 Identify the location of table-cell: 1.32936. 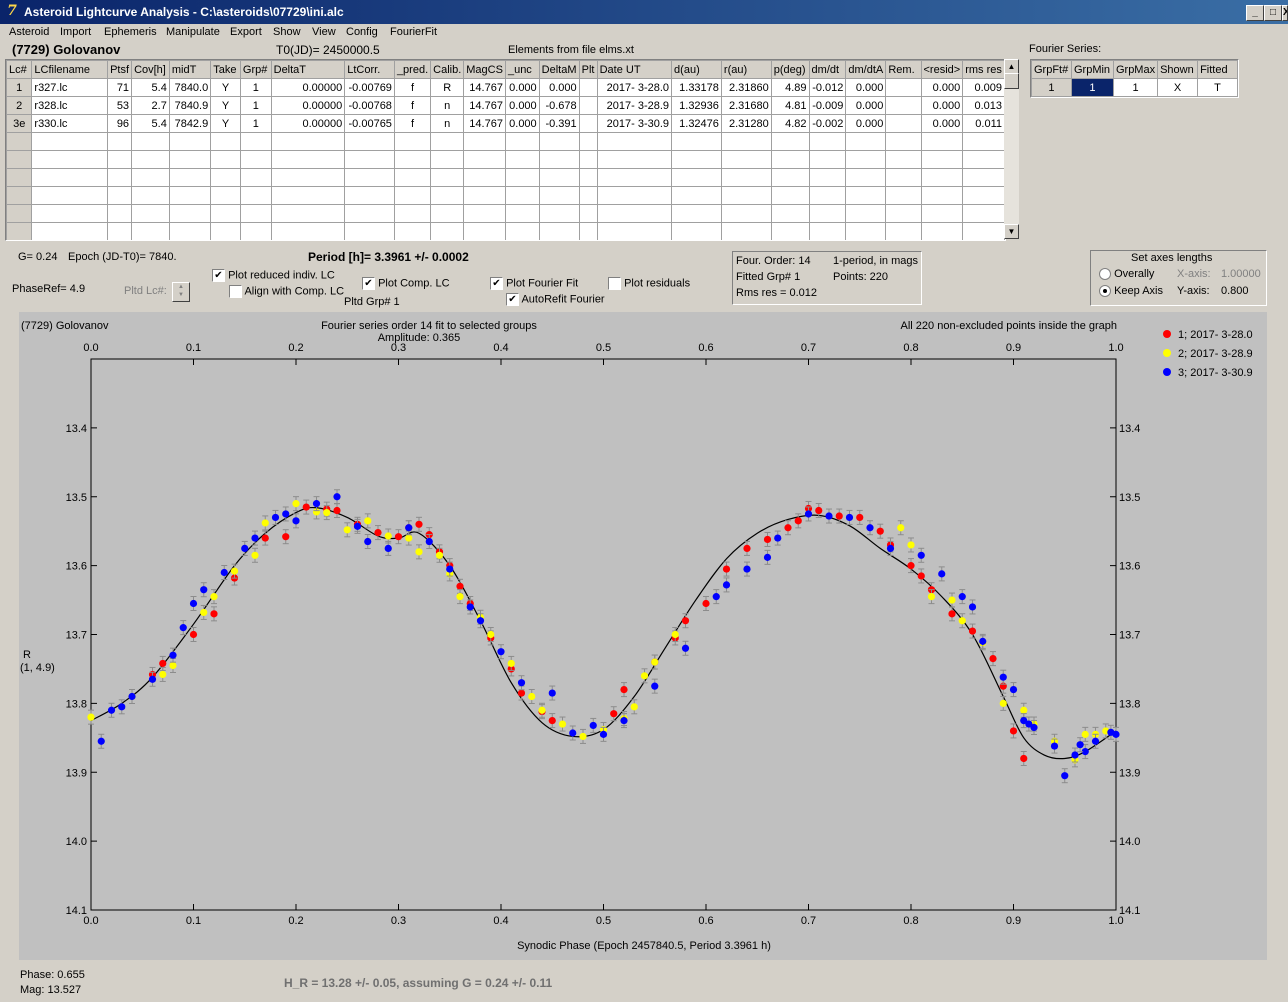
(696, 105).